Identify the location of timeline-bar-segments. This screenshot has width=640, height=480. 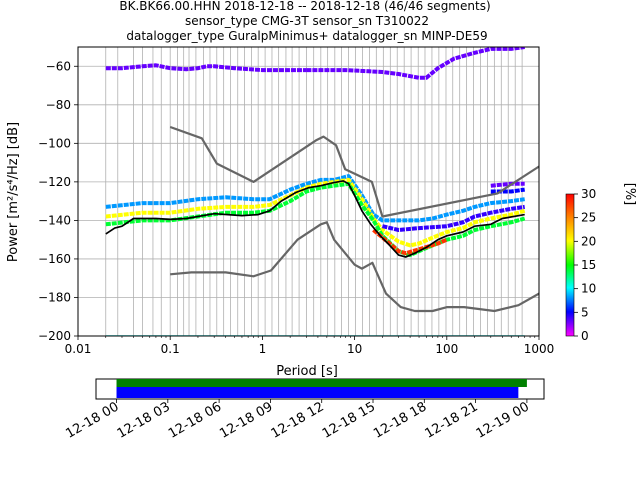
(317, 392).